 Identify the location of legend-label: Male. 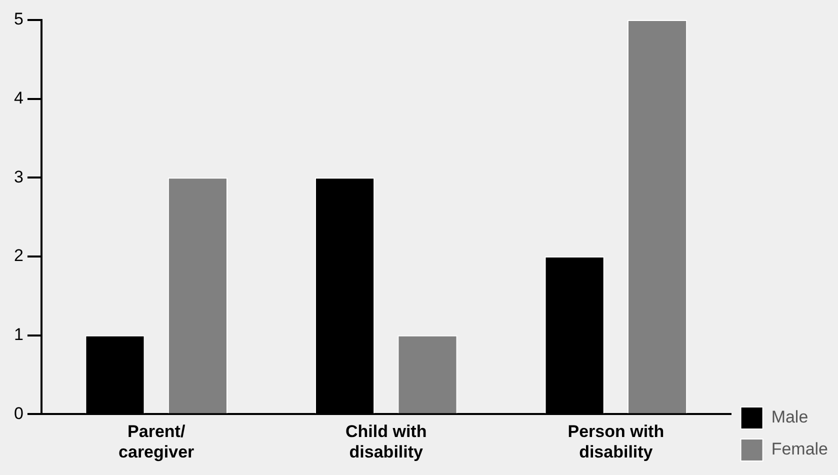
(789, 417).